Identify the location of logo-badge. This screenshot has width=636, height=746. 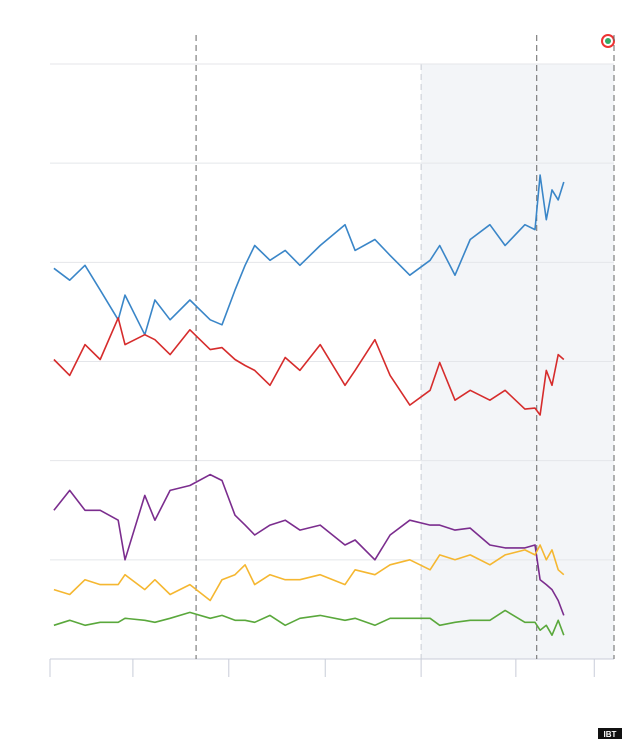
(610, 733).